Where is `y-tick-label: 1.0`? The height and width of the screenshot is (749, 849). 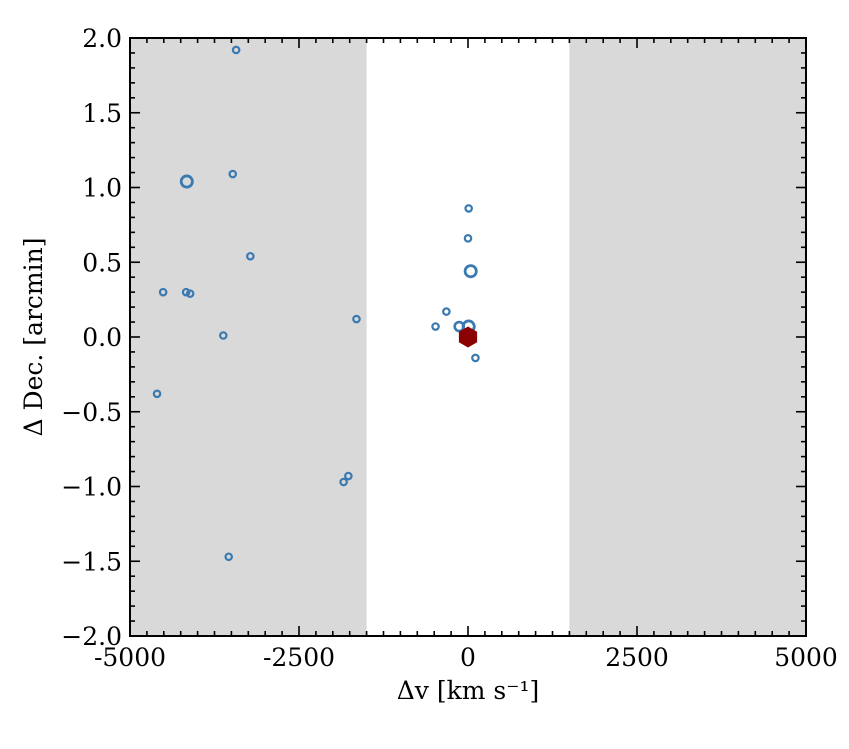 y-tick-label: 1.0 is located at coordinates (102, 188).